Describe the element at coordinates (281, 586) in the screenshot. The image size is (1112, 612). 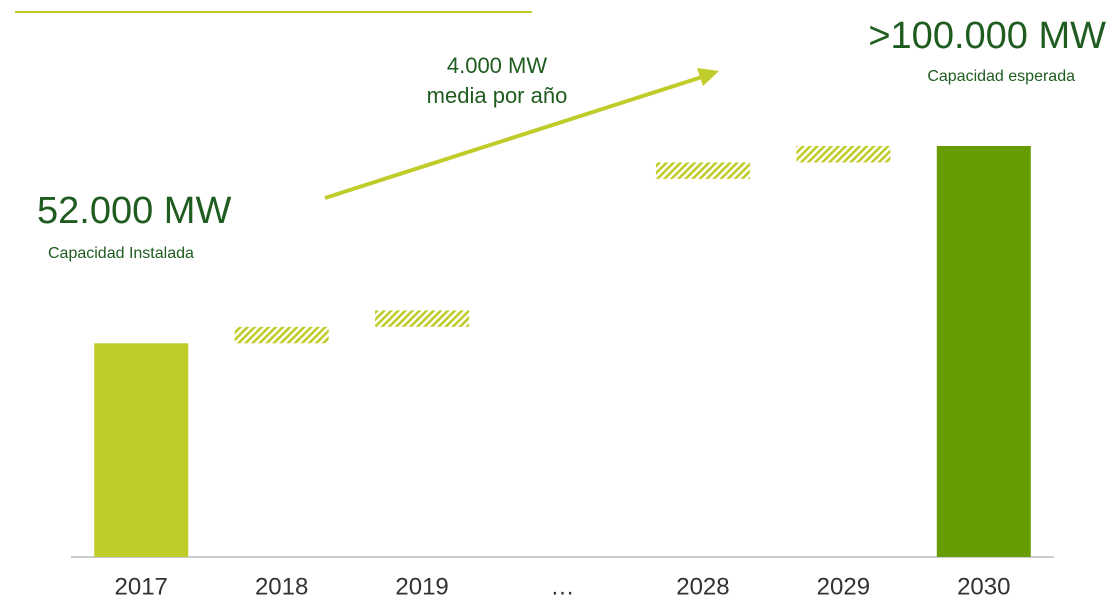
I see `x-tick-label: 2018` at that location.